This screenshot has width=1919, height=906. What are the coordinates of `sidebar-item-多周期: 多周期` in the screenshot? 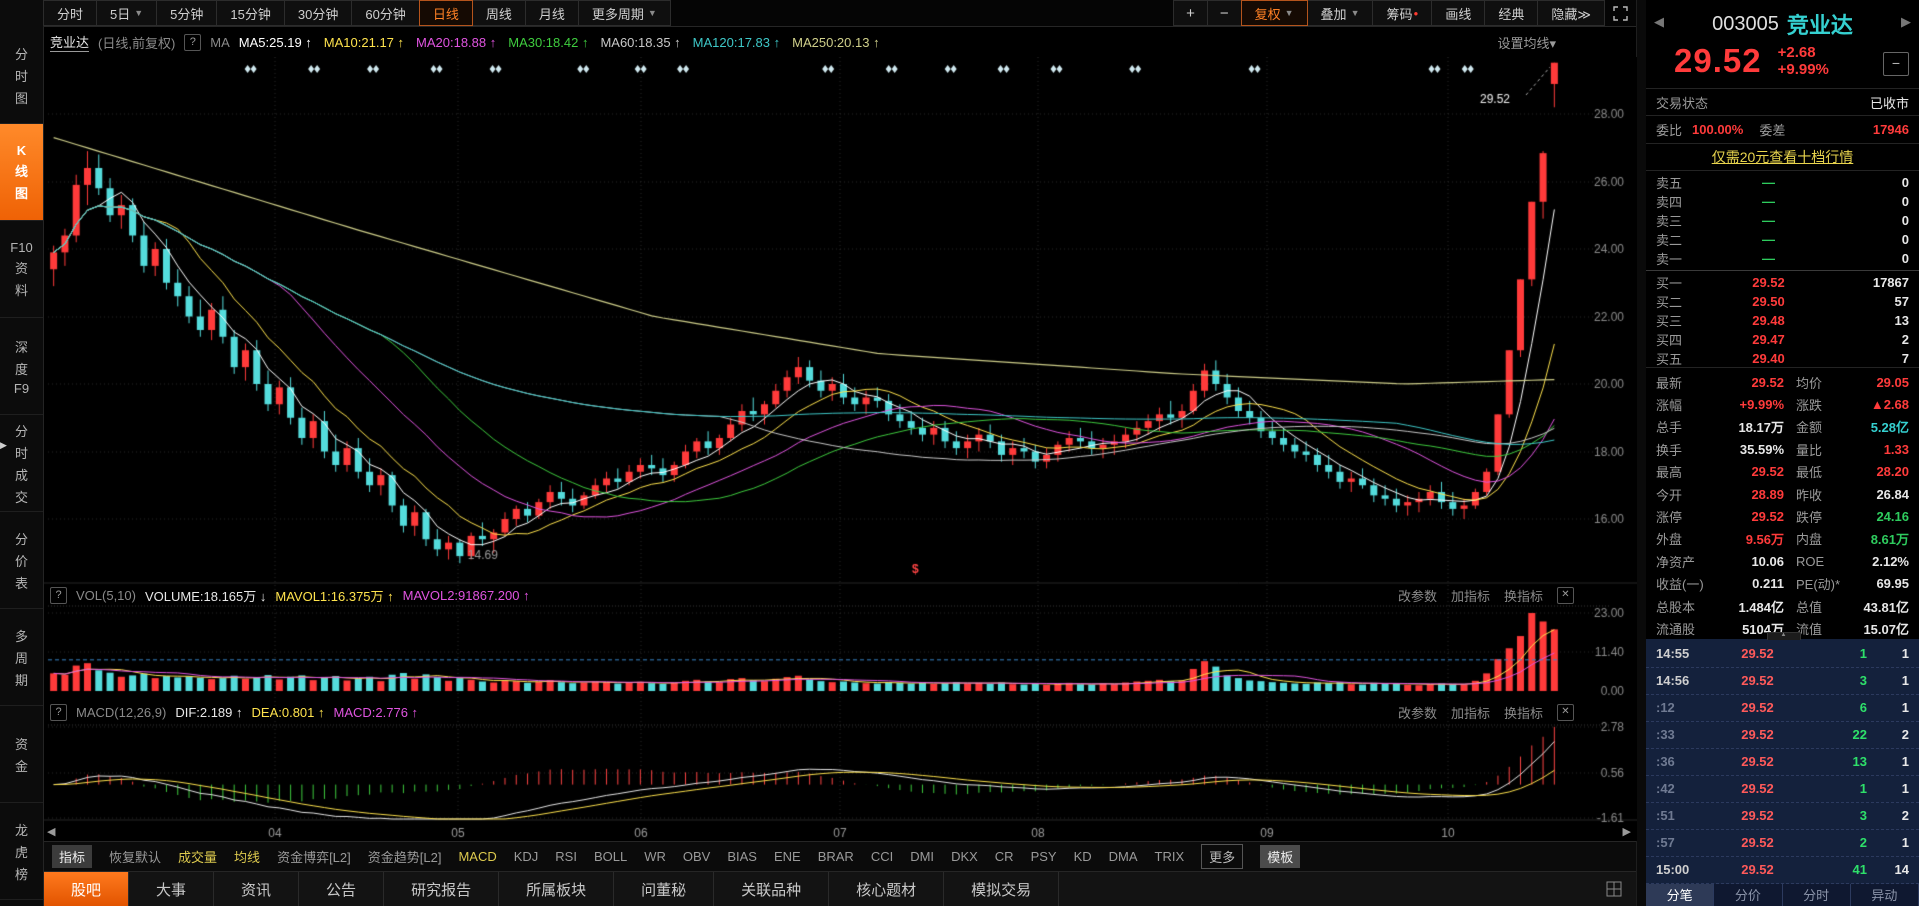 It's located at (21, 657).